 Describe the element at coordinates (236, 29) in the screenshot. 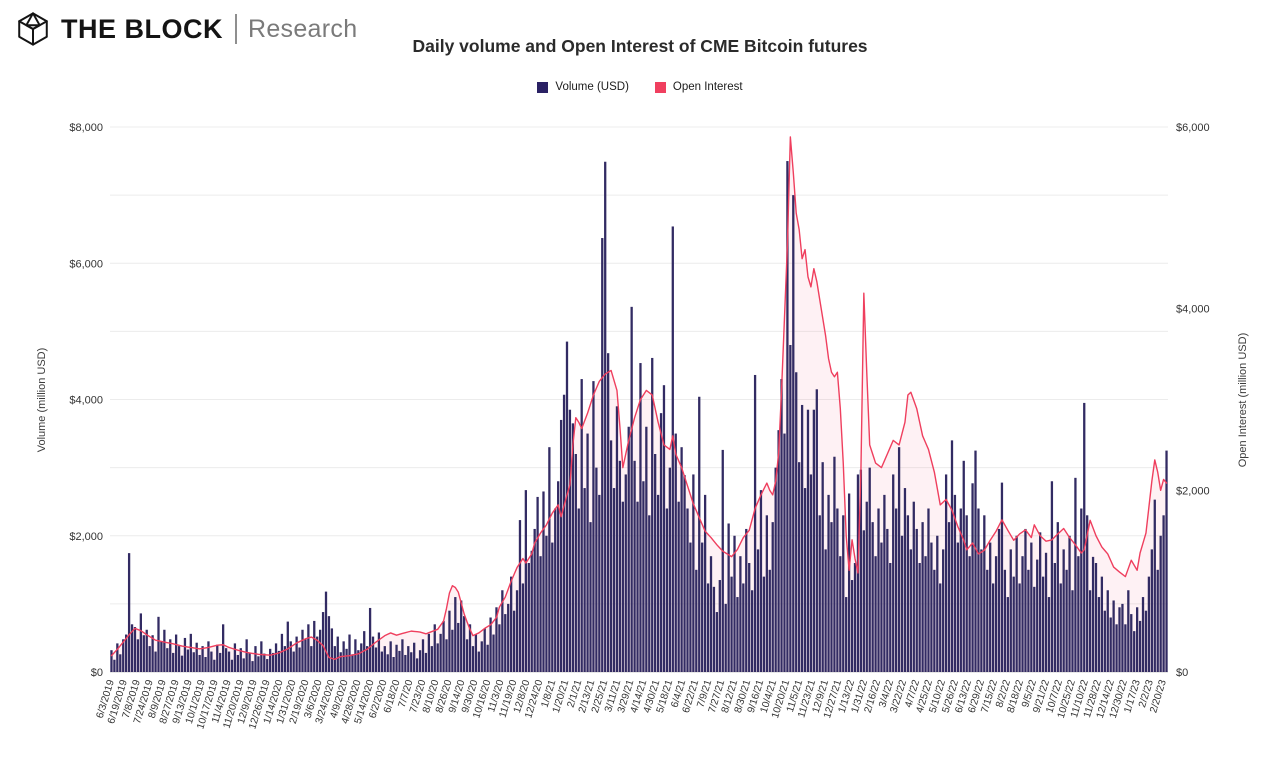

I see `brand-divider` at that location.